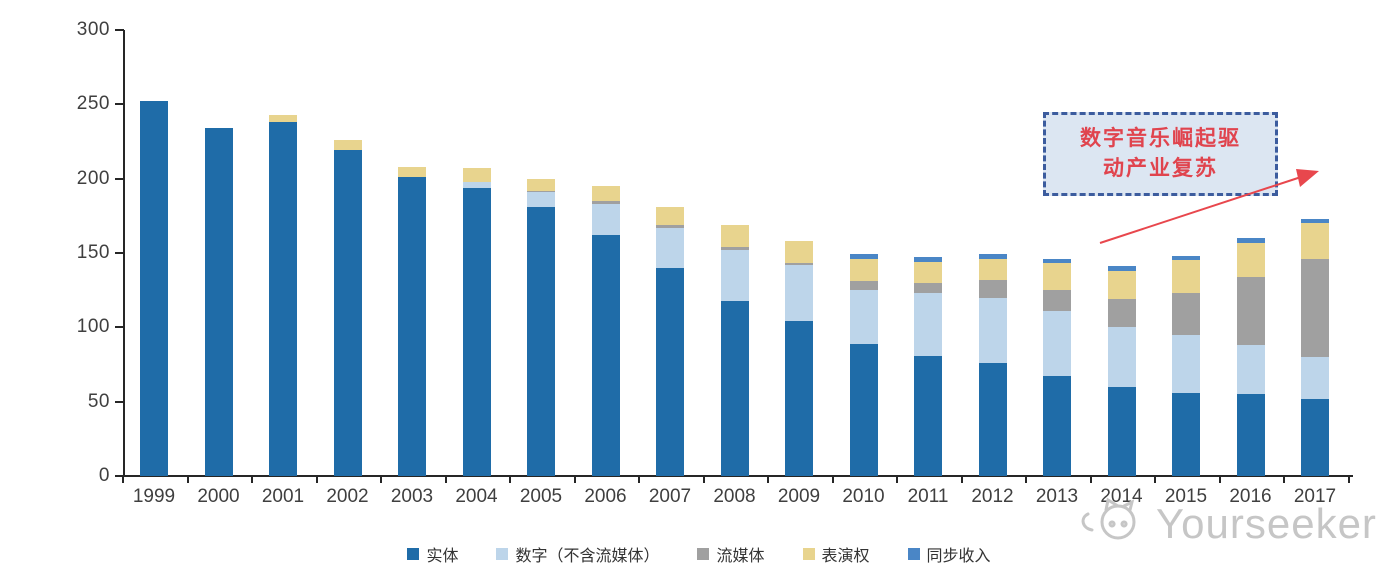 The width and height of the screenshot is (1398, 582). I want to click on legend-label: 数字（不含流媒体）, so click(587, 556).